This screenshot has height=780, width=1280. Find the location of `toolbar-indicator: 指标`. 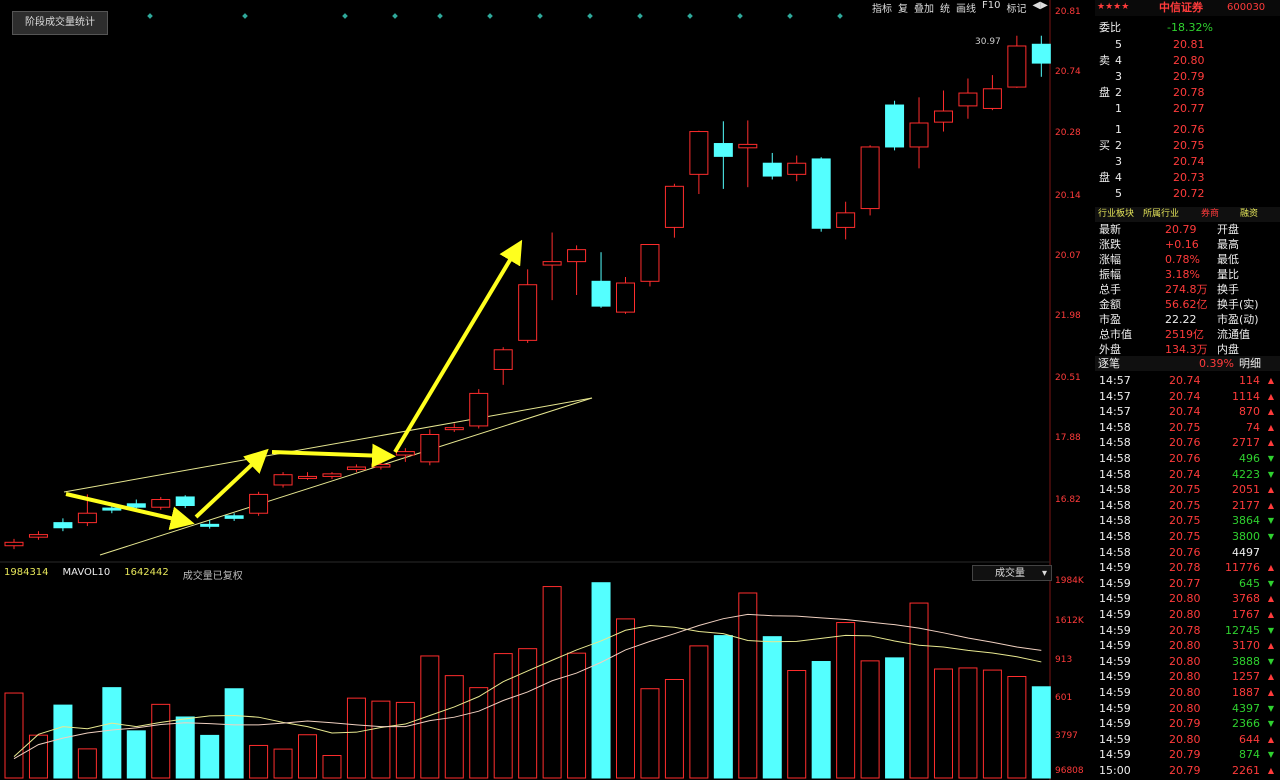

toolbar-indicator: 指标 is located at coordinates (882, 9).